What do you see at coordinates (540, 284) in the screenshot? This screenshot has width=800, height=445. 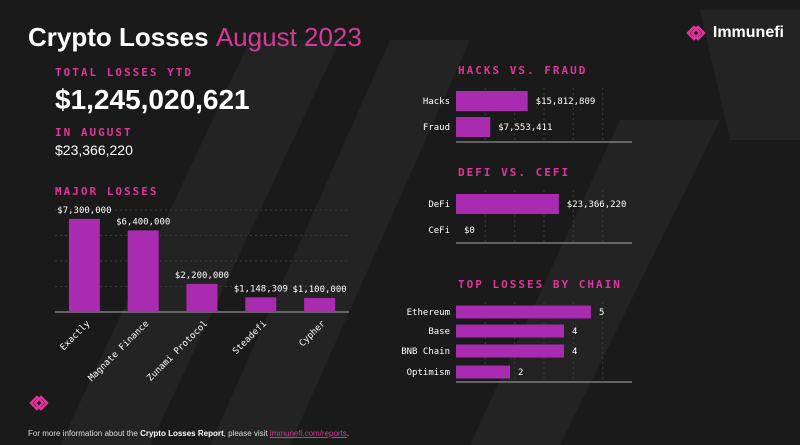 I see `chain-losses-title: TOP LOSSES BY CHAIN` at bounding box center [540, 284].